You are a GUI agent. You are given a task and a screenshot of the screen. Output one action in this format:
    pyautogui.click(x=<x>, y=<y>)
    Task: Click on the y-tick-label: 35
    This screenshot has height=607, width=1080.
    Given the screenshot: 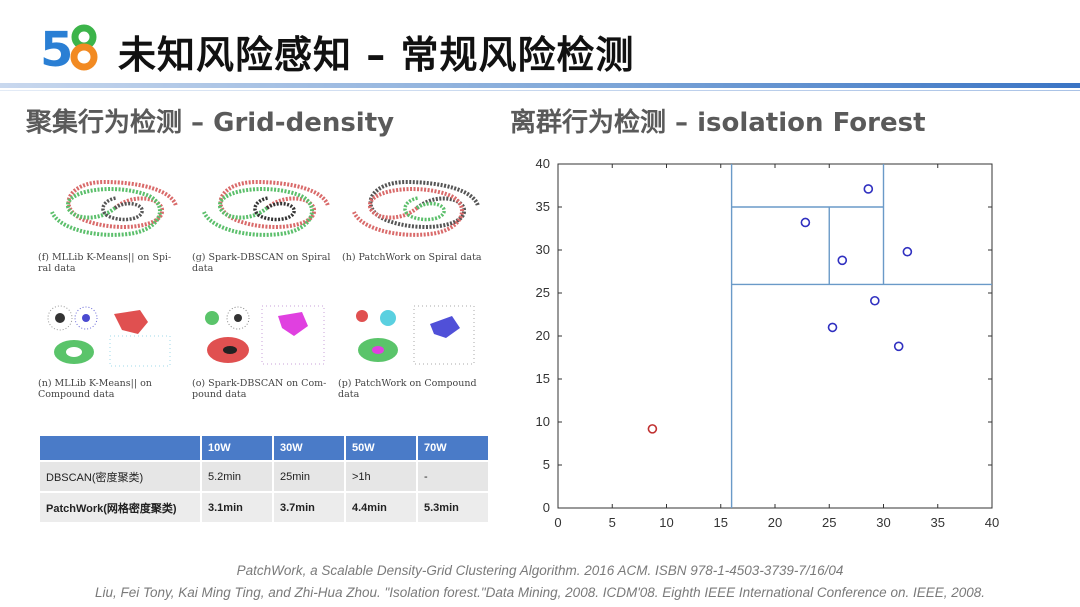 What is the action you would take?
    pyautogui.click(x=543, y=206)
    